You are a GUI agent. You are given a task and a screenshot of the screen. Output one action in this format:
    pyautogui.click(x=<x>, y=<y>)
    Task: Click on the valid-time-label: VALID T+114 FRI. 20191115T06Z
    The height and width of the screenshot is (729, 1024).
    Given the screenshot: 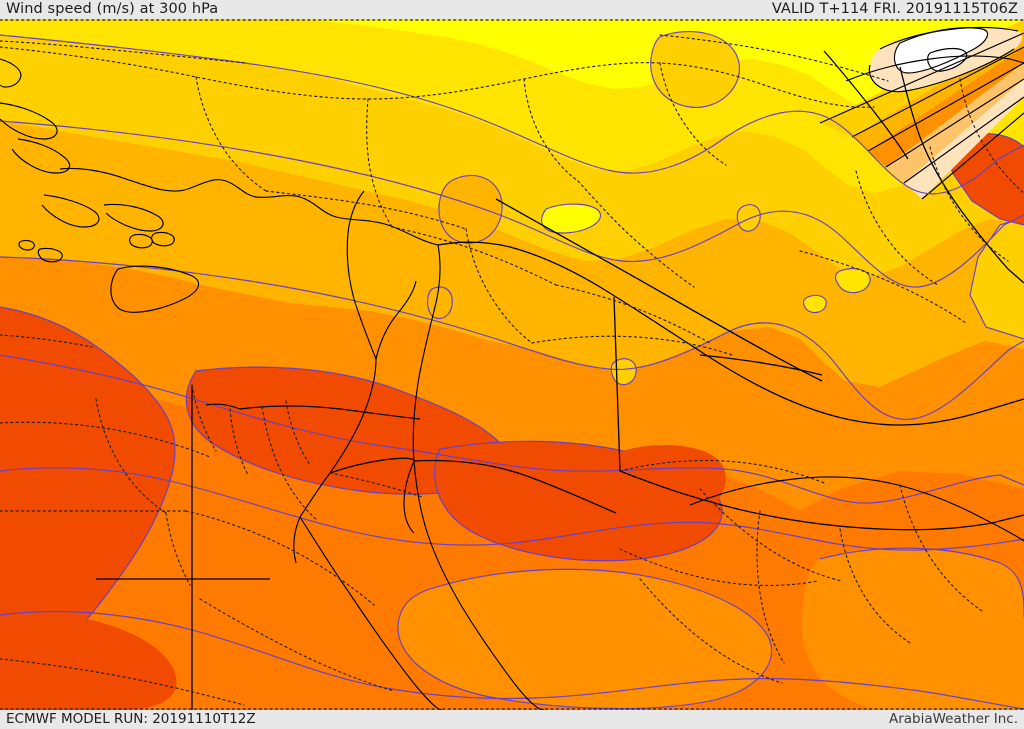 What is the action you would take?
    pyautogui.click(x=894, y=9)
    